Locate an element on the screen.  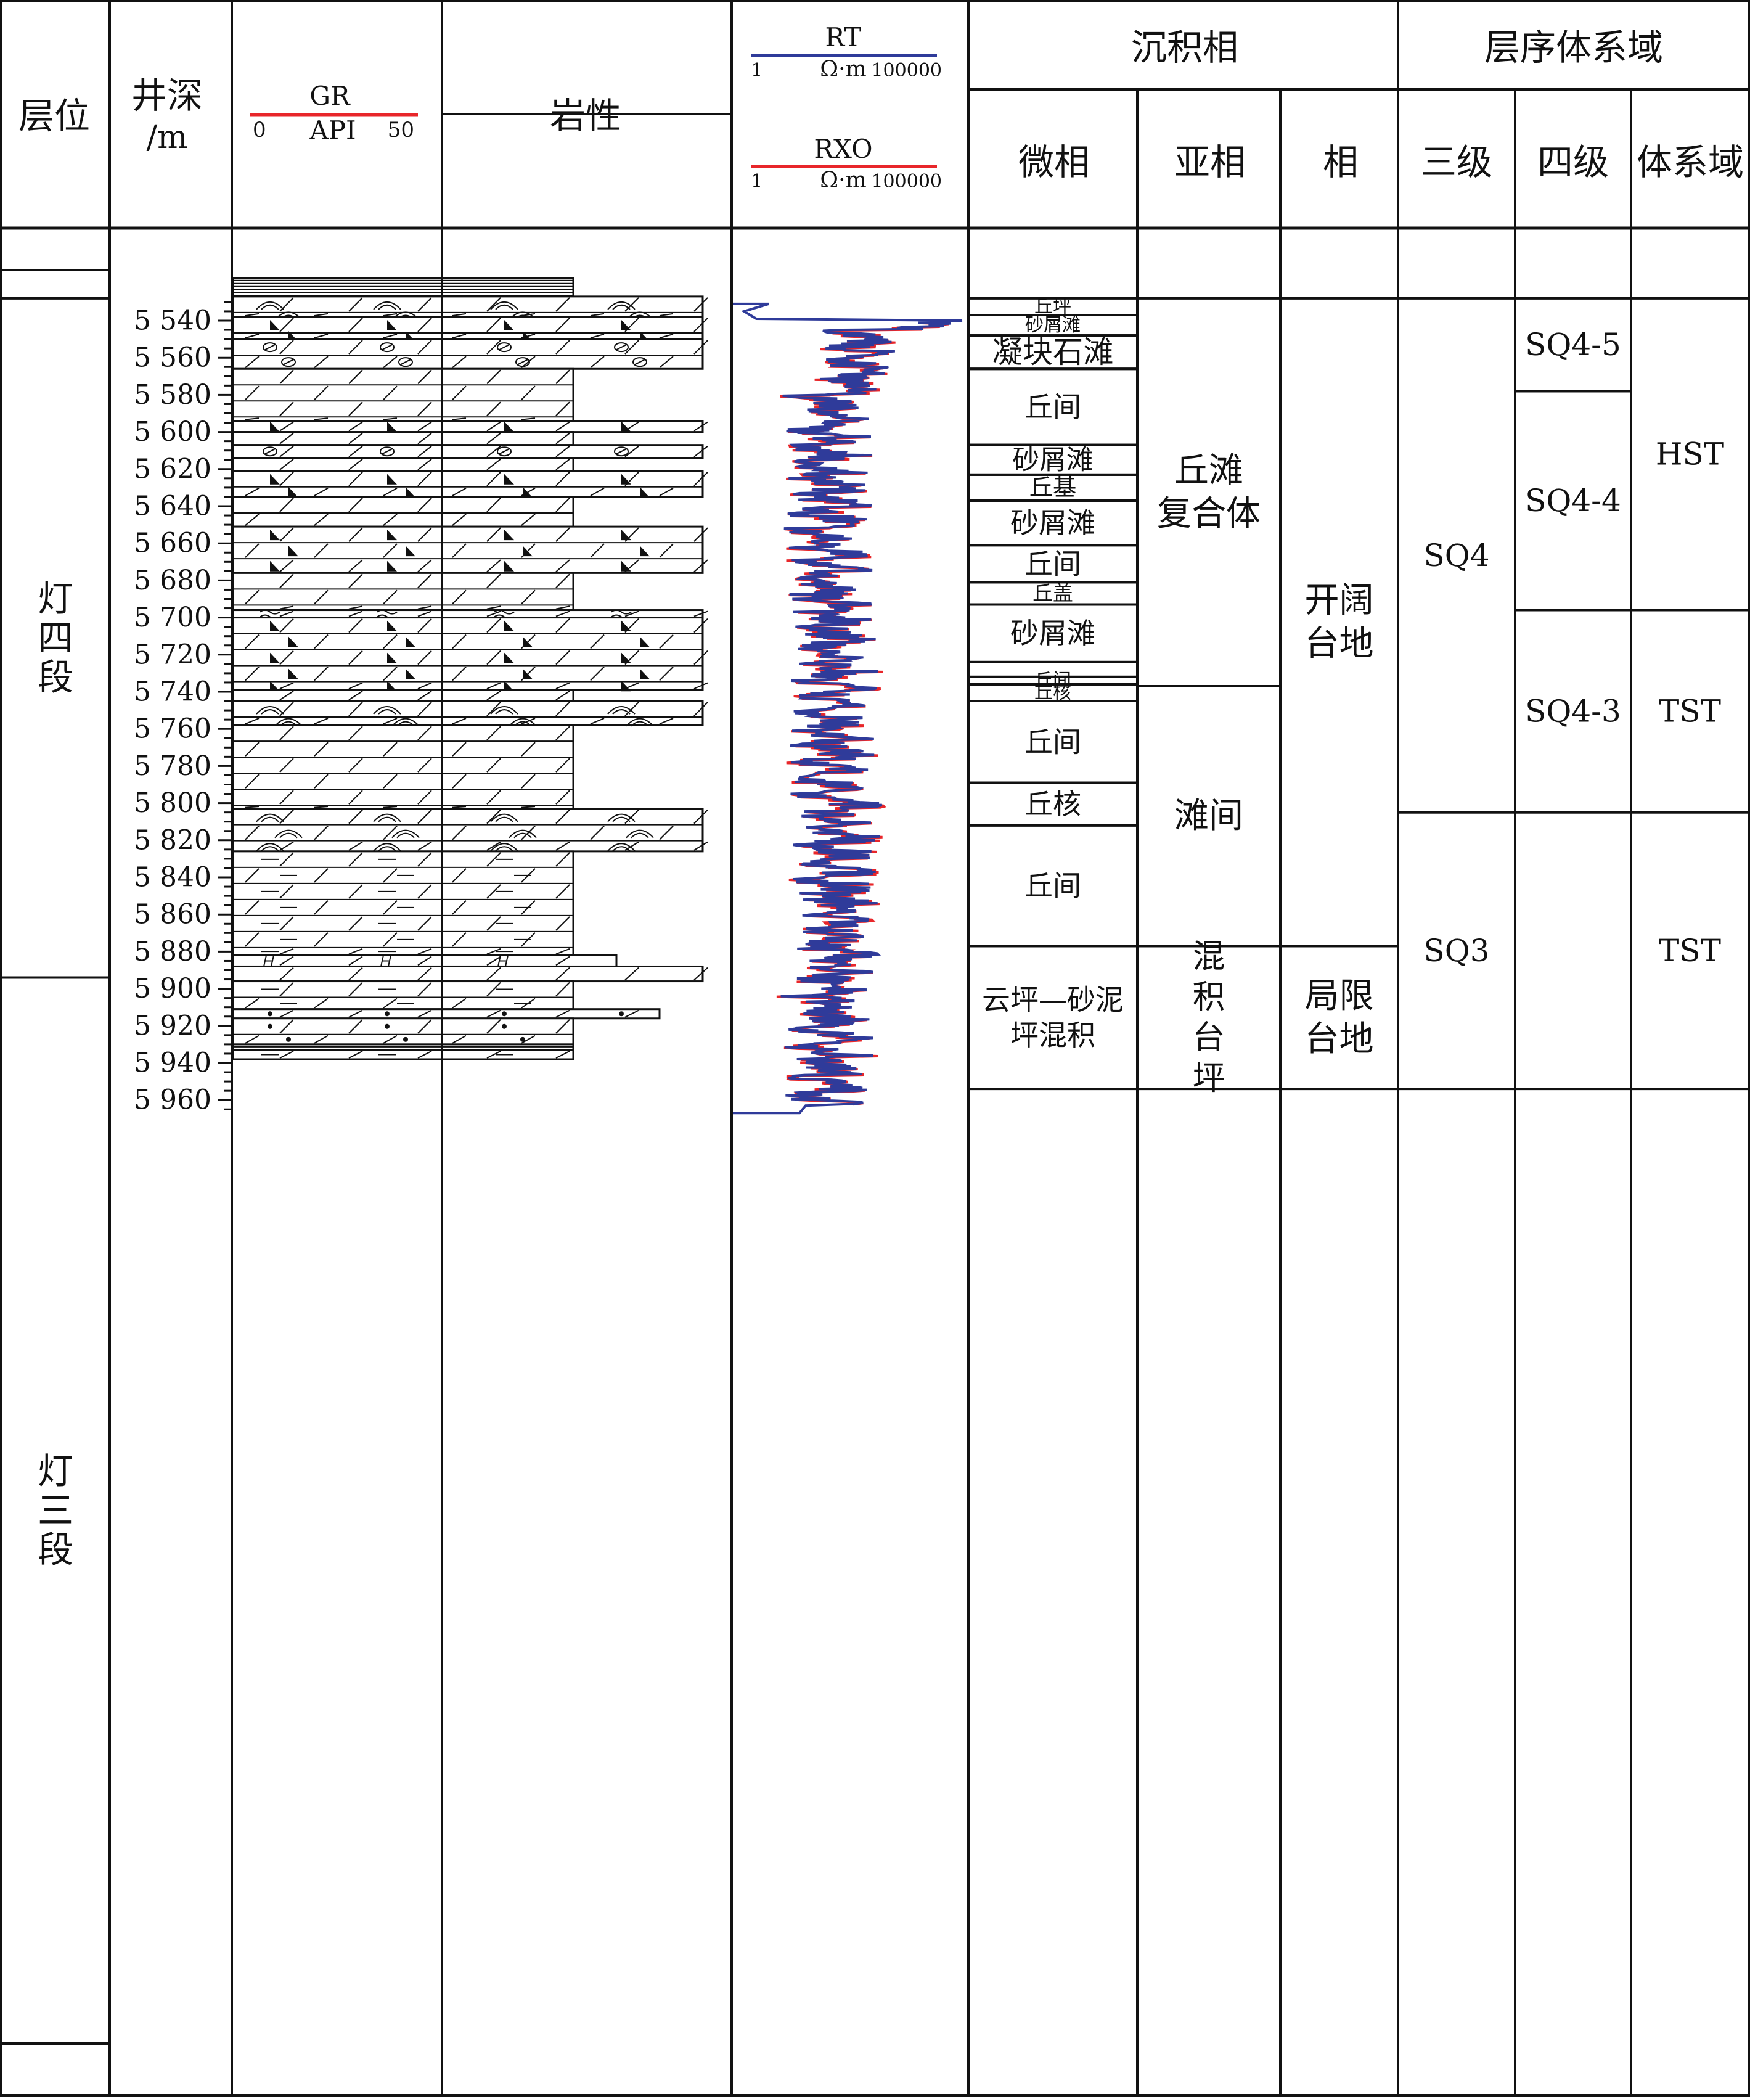
lithology-gypsum-mark is located at coordinates (503, 961).